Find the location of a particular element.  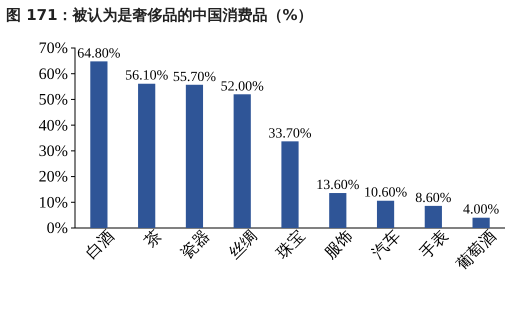

chart-title: 图 171：被认为是奢侈品的中国消费品（%） is located at coordinates (159, 15).